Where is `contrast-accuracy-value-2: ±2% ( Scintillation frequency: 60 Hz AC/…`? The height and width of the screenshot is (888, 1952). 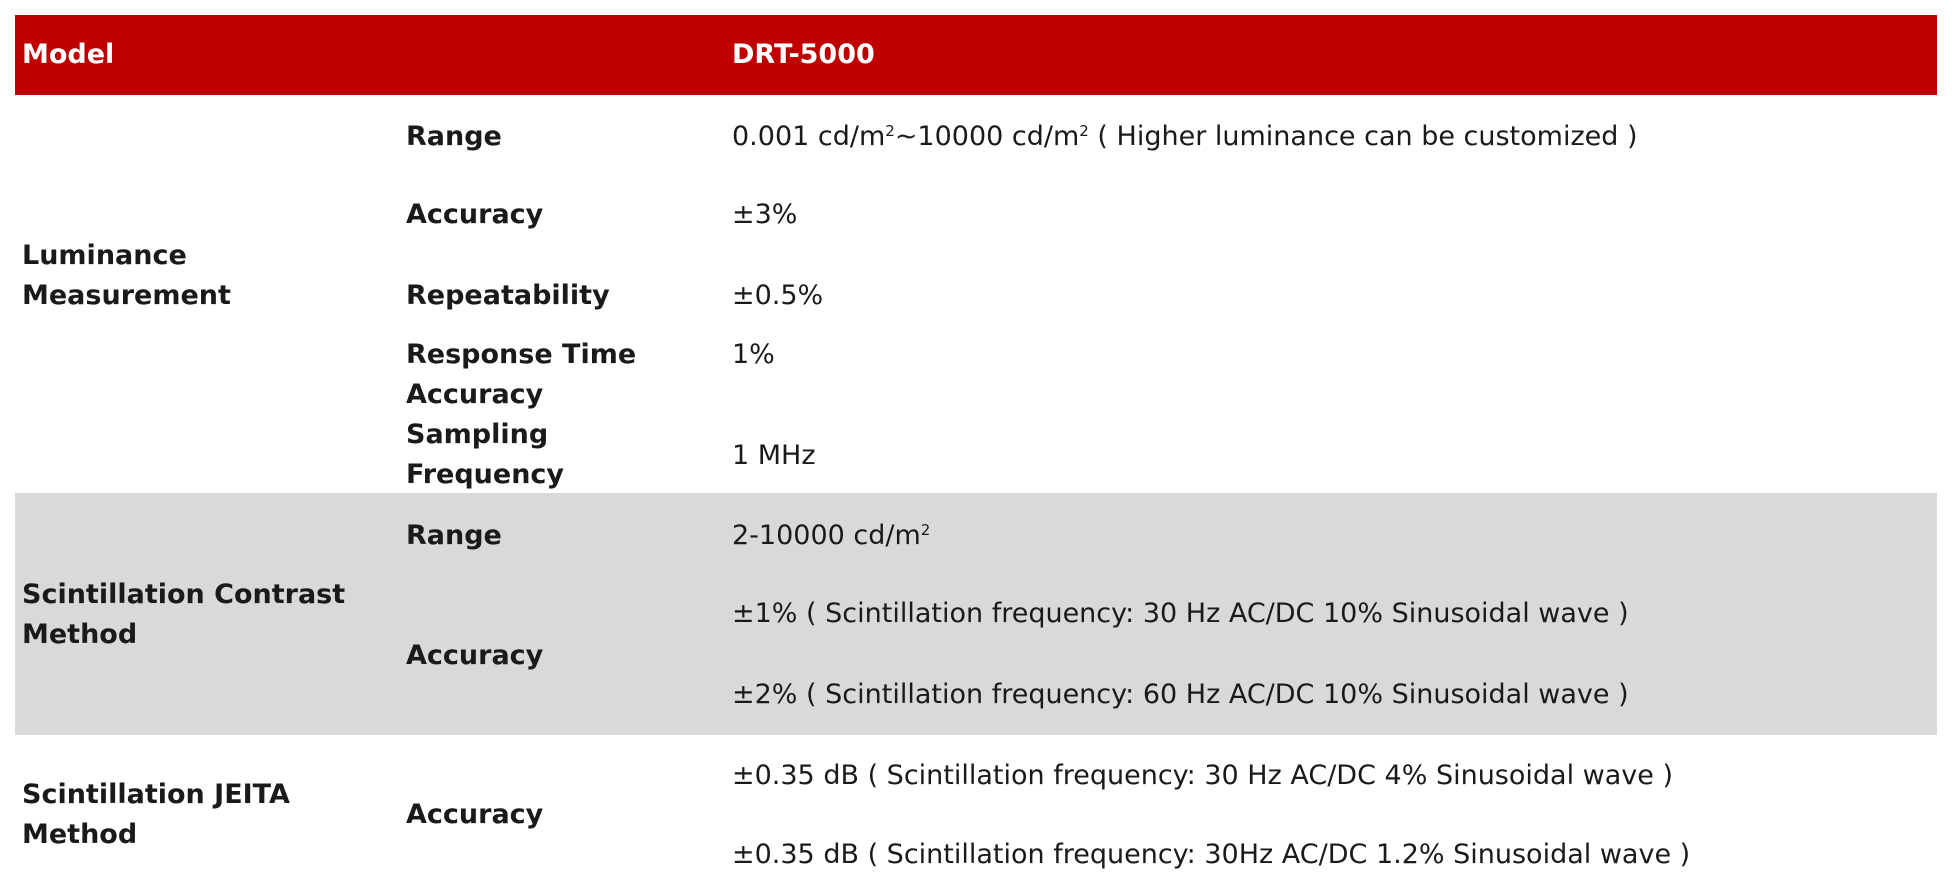
contrast-accuracy-value-2: ±2% ( Scintillation frequency: 60 Hz AC/… is located at coordinates (1180, 694).